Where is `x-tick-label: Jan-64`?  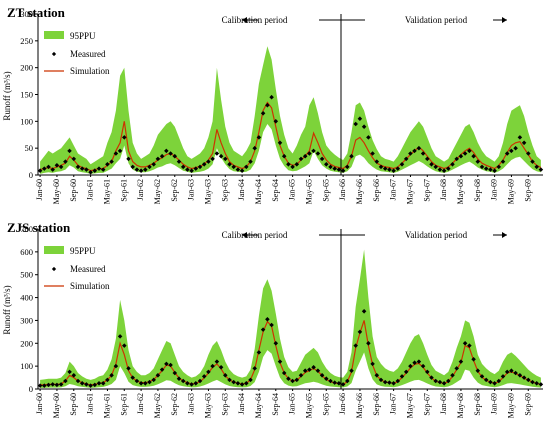 x-tick-label: Jan-64 is located at coordinates (241, 403).